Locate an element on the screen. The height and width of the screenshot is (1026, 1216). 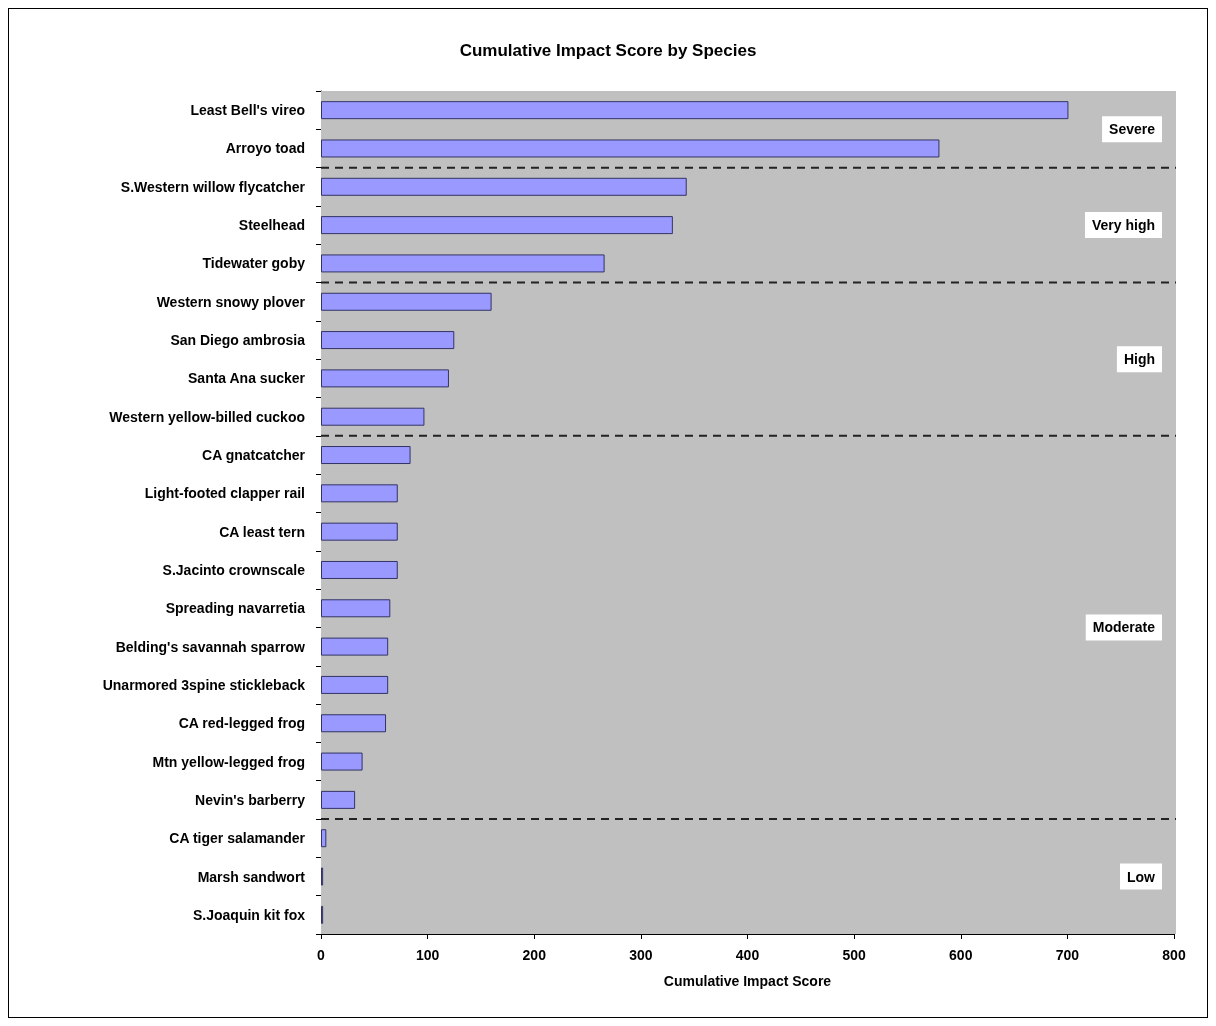
chart-title: Cumulative Impact Score by Species is located at coordinates (608, 50).